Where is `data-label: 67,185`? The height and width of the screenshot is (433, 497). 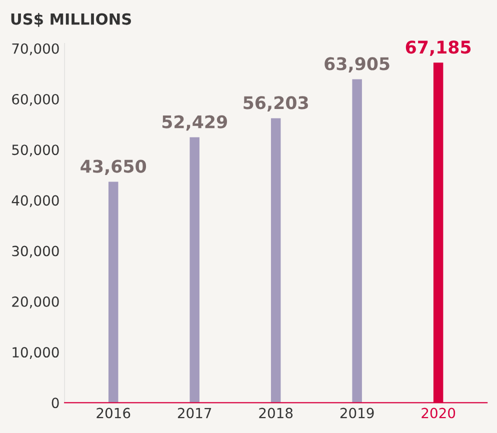 data-label: 67,185 is located at coordinates (438, 48).